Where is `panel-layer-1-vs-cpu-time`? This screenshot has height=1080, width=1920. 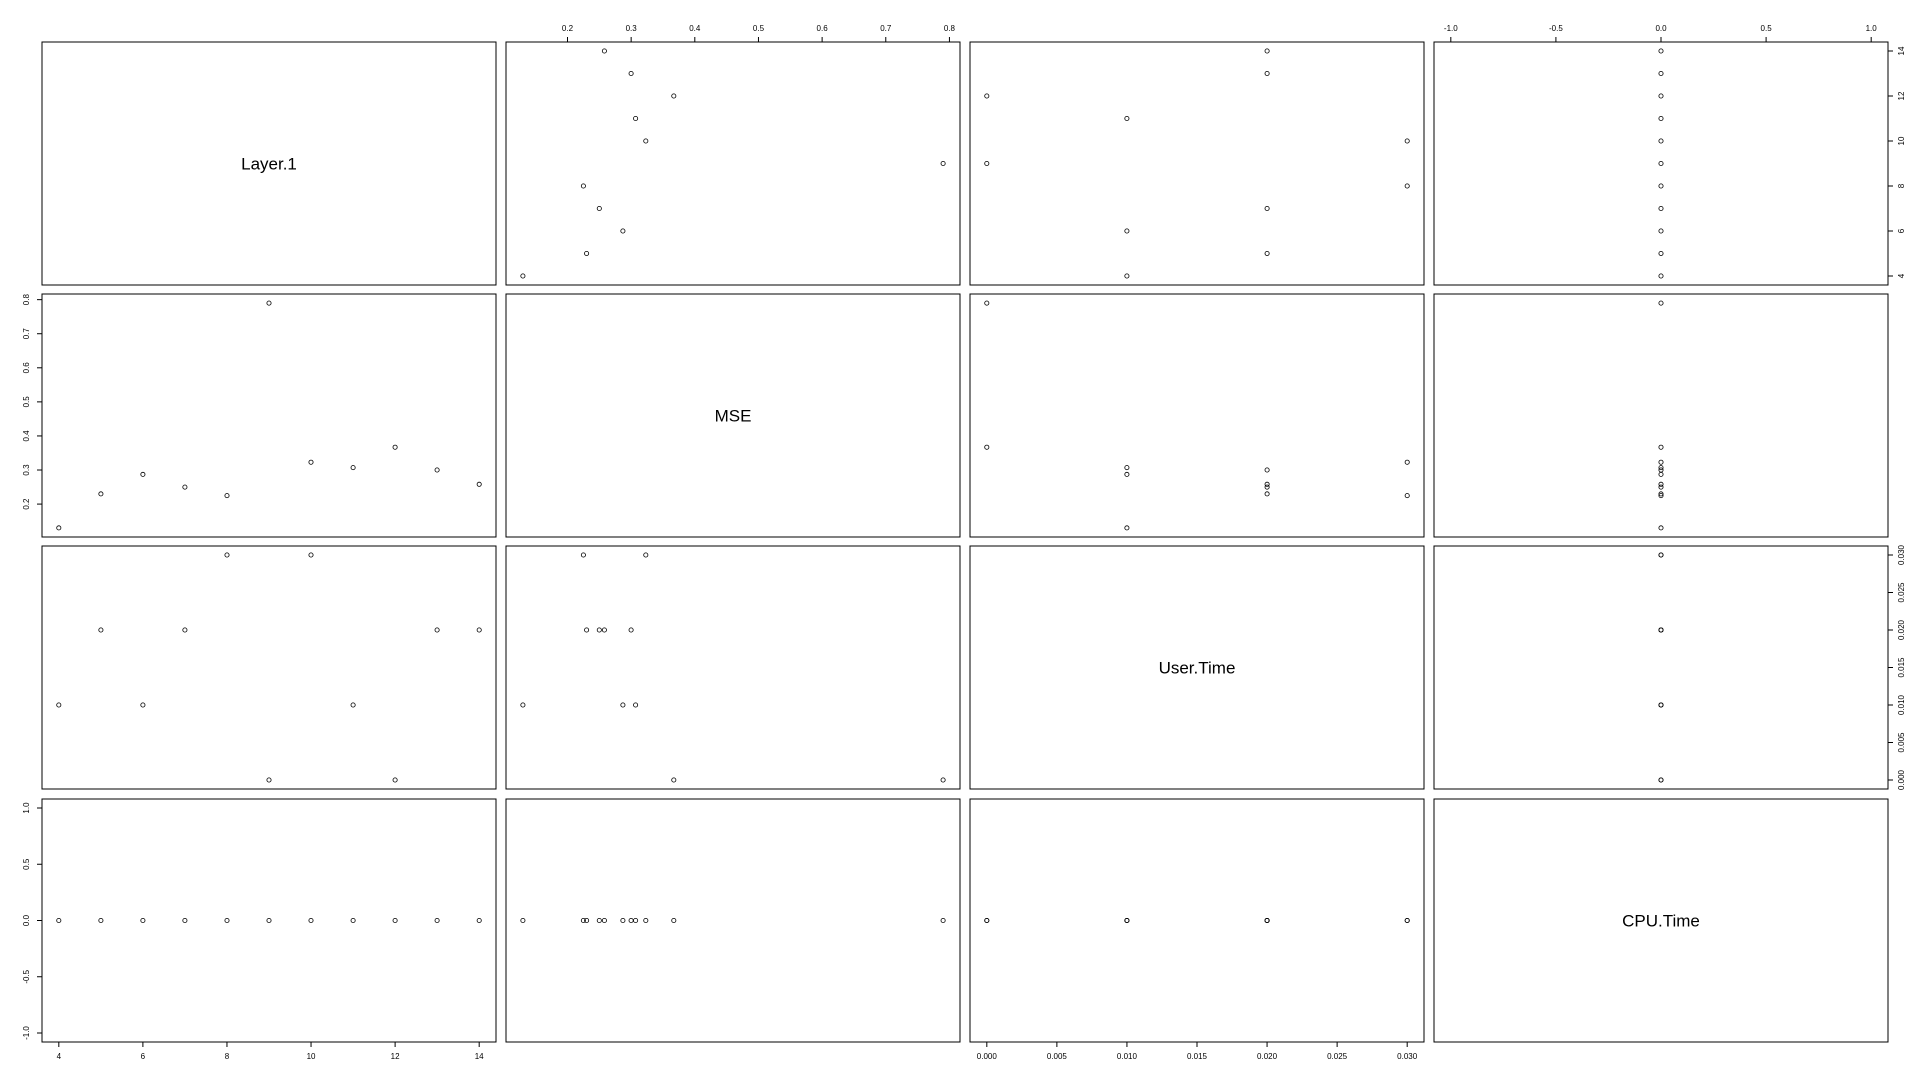
panel-layer-1-vs-cpu-time is located at coordinates (1661, 163).